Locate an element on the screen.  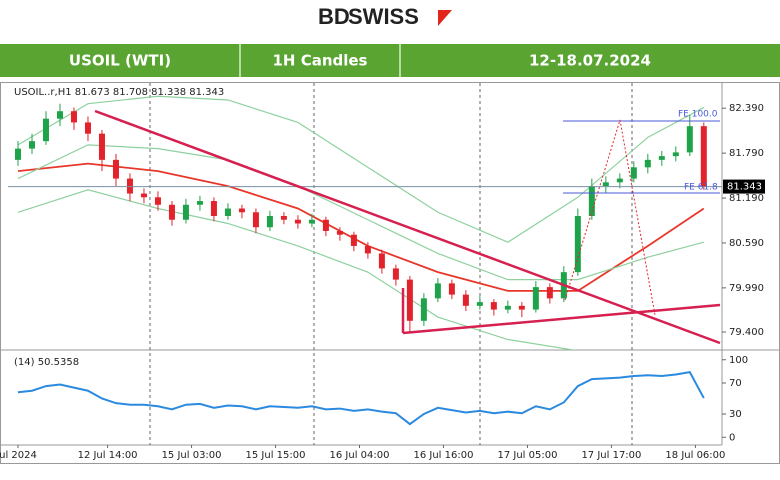
y-tick-label: 82.390 is located at coordinates (746, 108).